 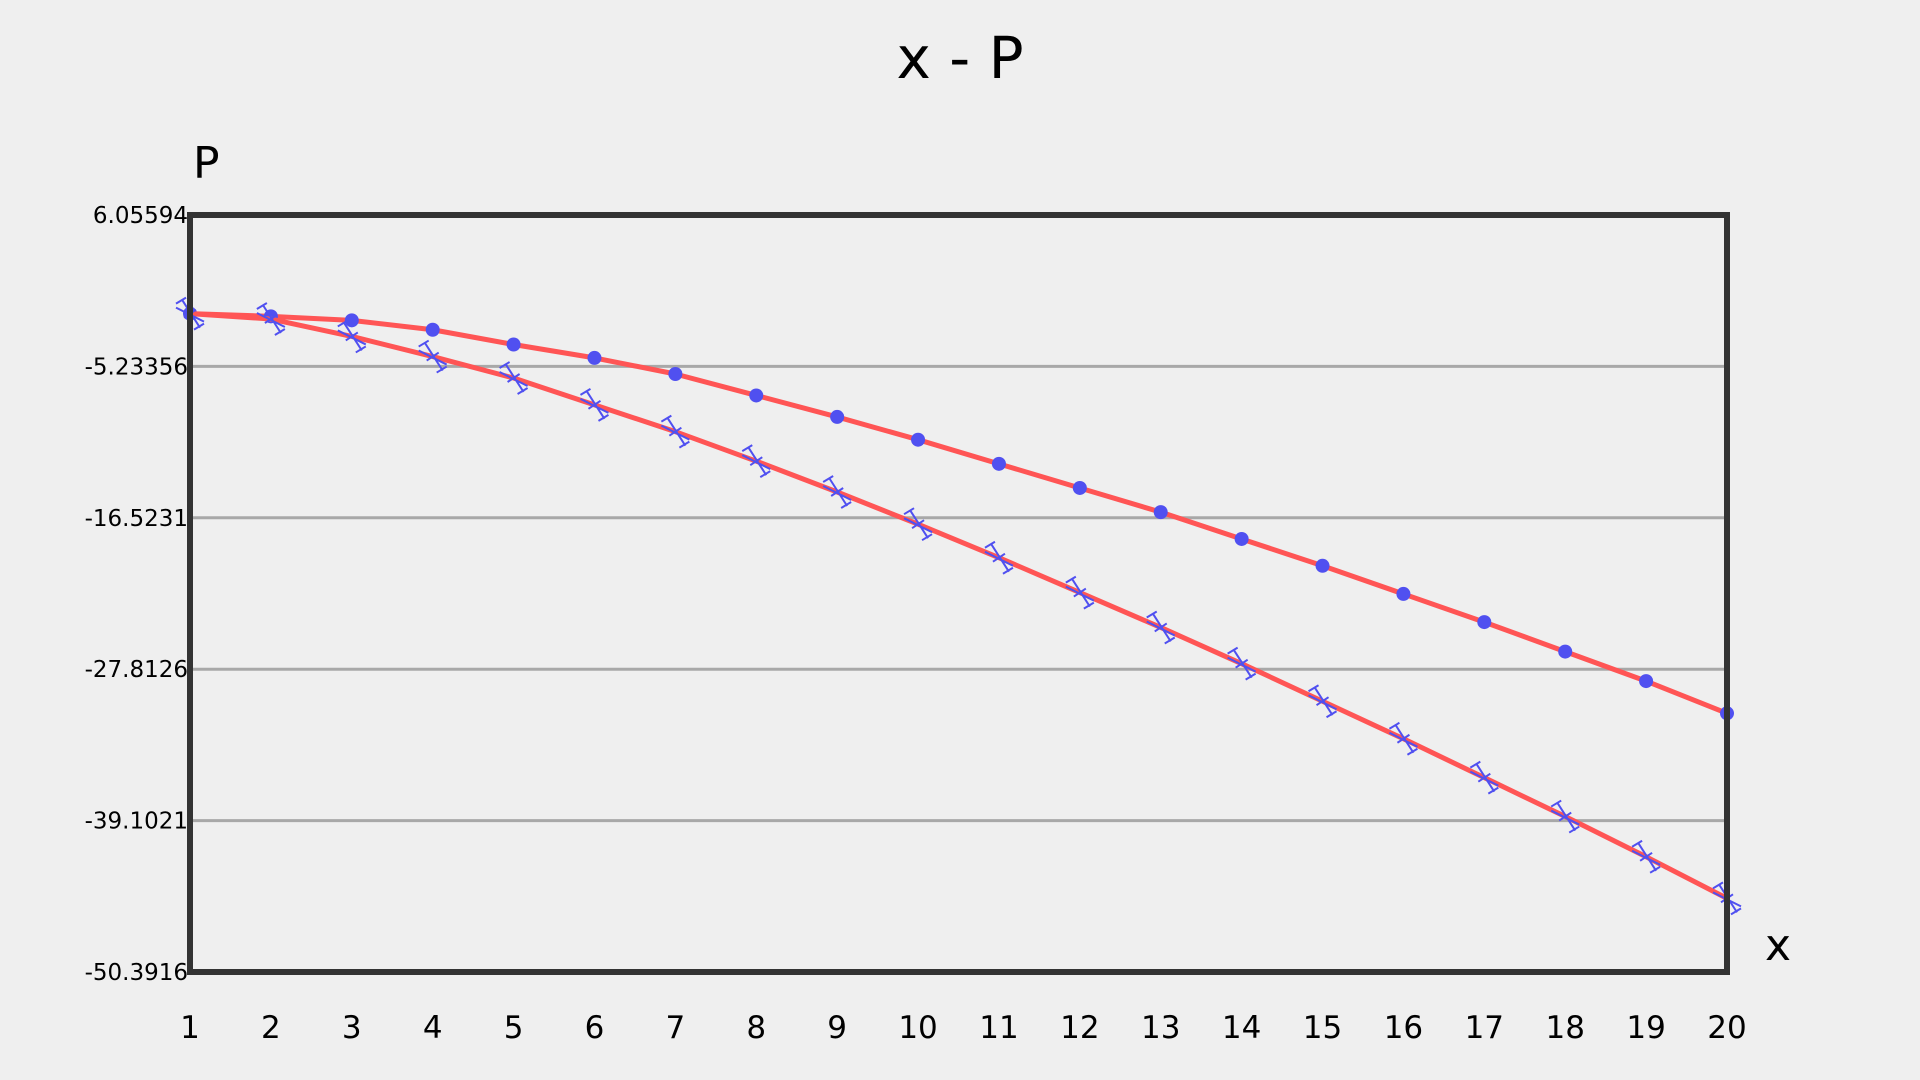 What do you see at coordinates (1241, 1028) in the screenshot?
I see `x-tick-label: 14` at bounding box center [1241, 1028].